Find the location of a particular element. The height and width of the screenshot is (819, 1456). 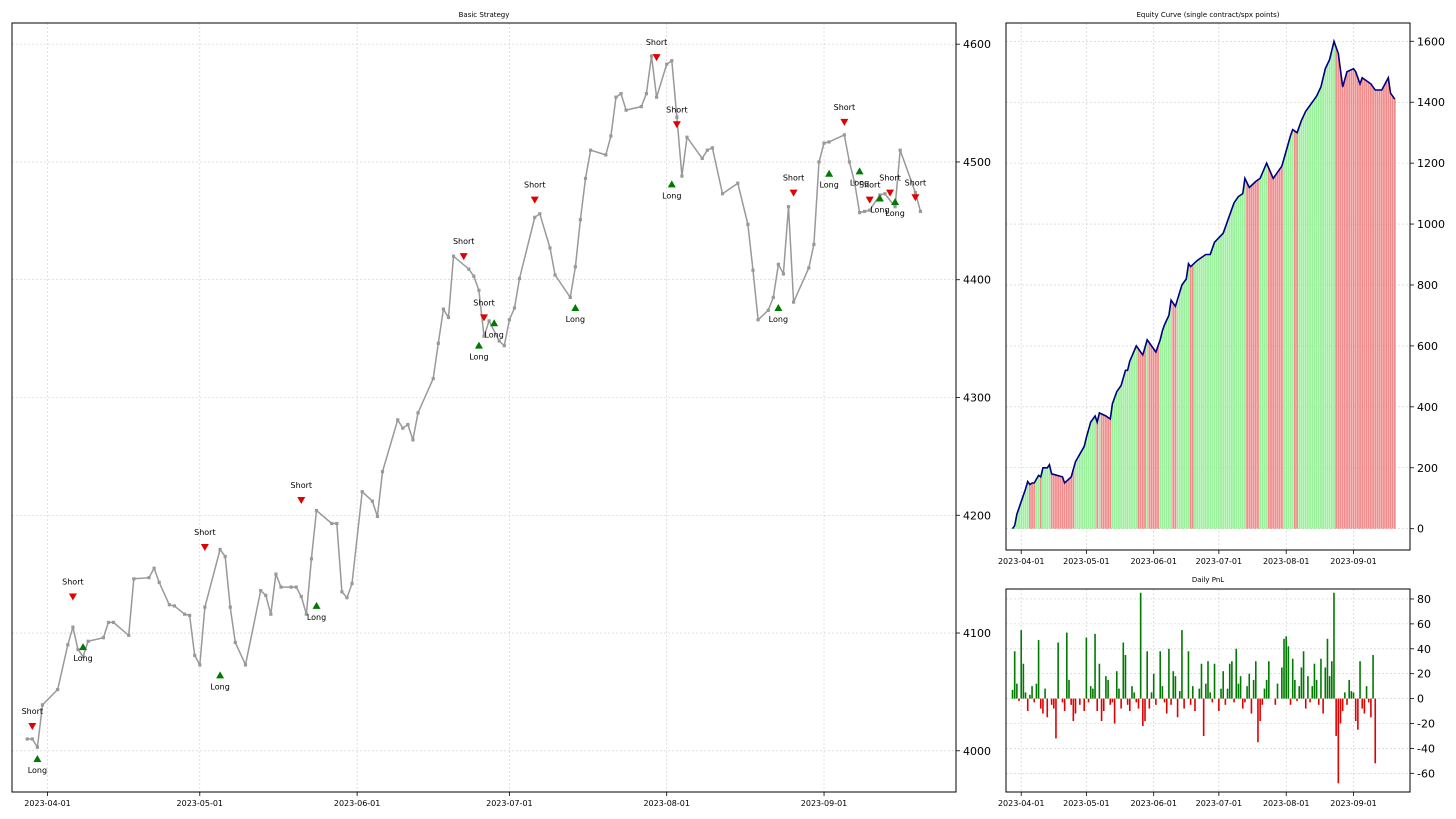

y-tick-label: 200 is located at coordinates (1427, 468).